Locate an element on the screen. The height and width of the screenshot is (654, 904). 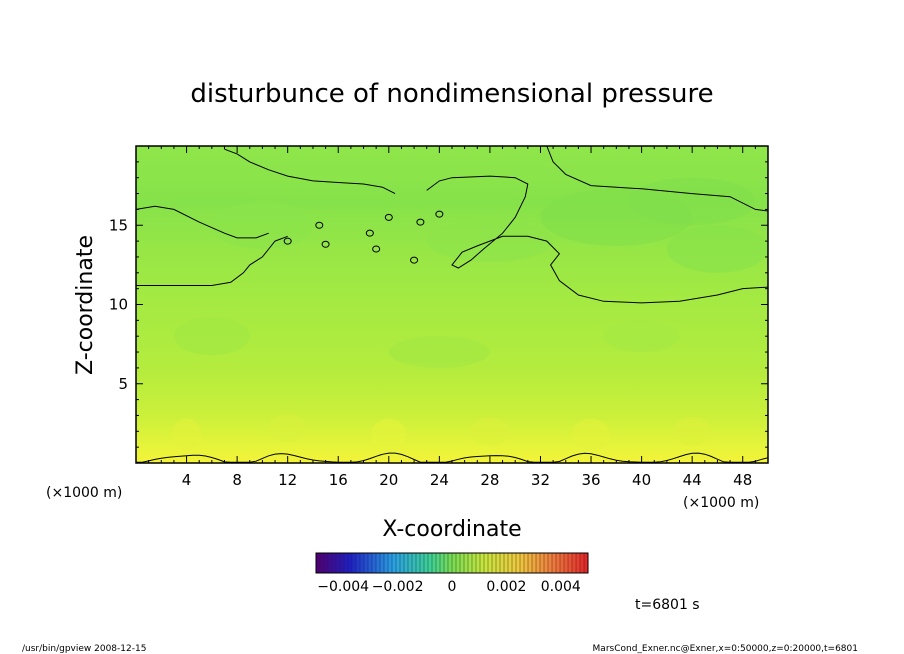
x-tick-label: 28 is located at coordinates (489, 480).